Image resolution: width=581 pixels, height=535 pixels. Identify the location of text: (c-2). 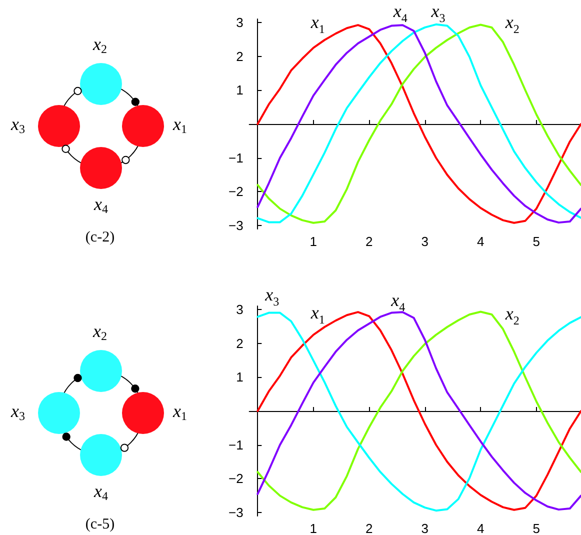
(100, 237).